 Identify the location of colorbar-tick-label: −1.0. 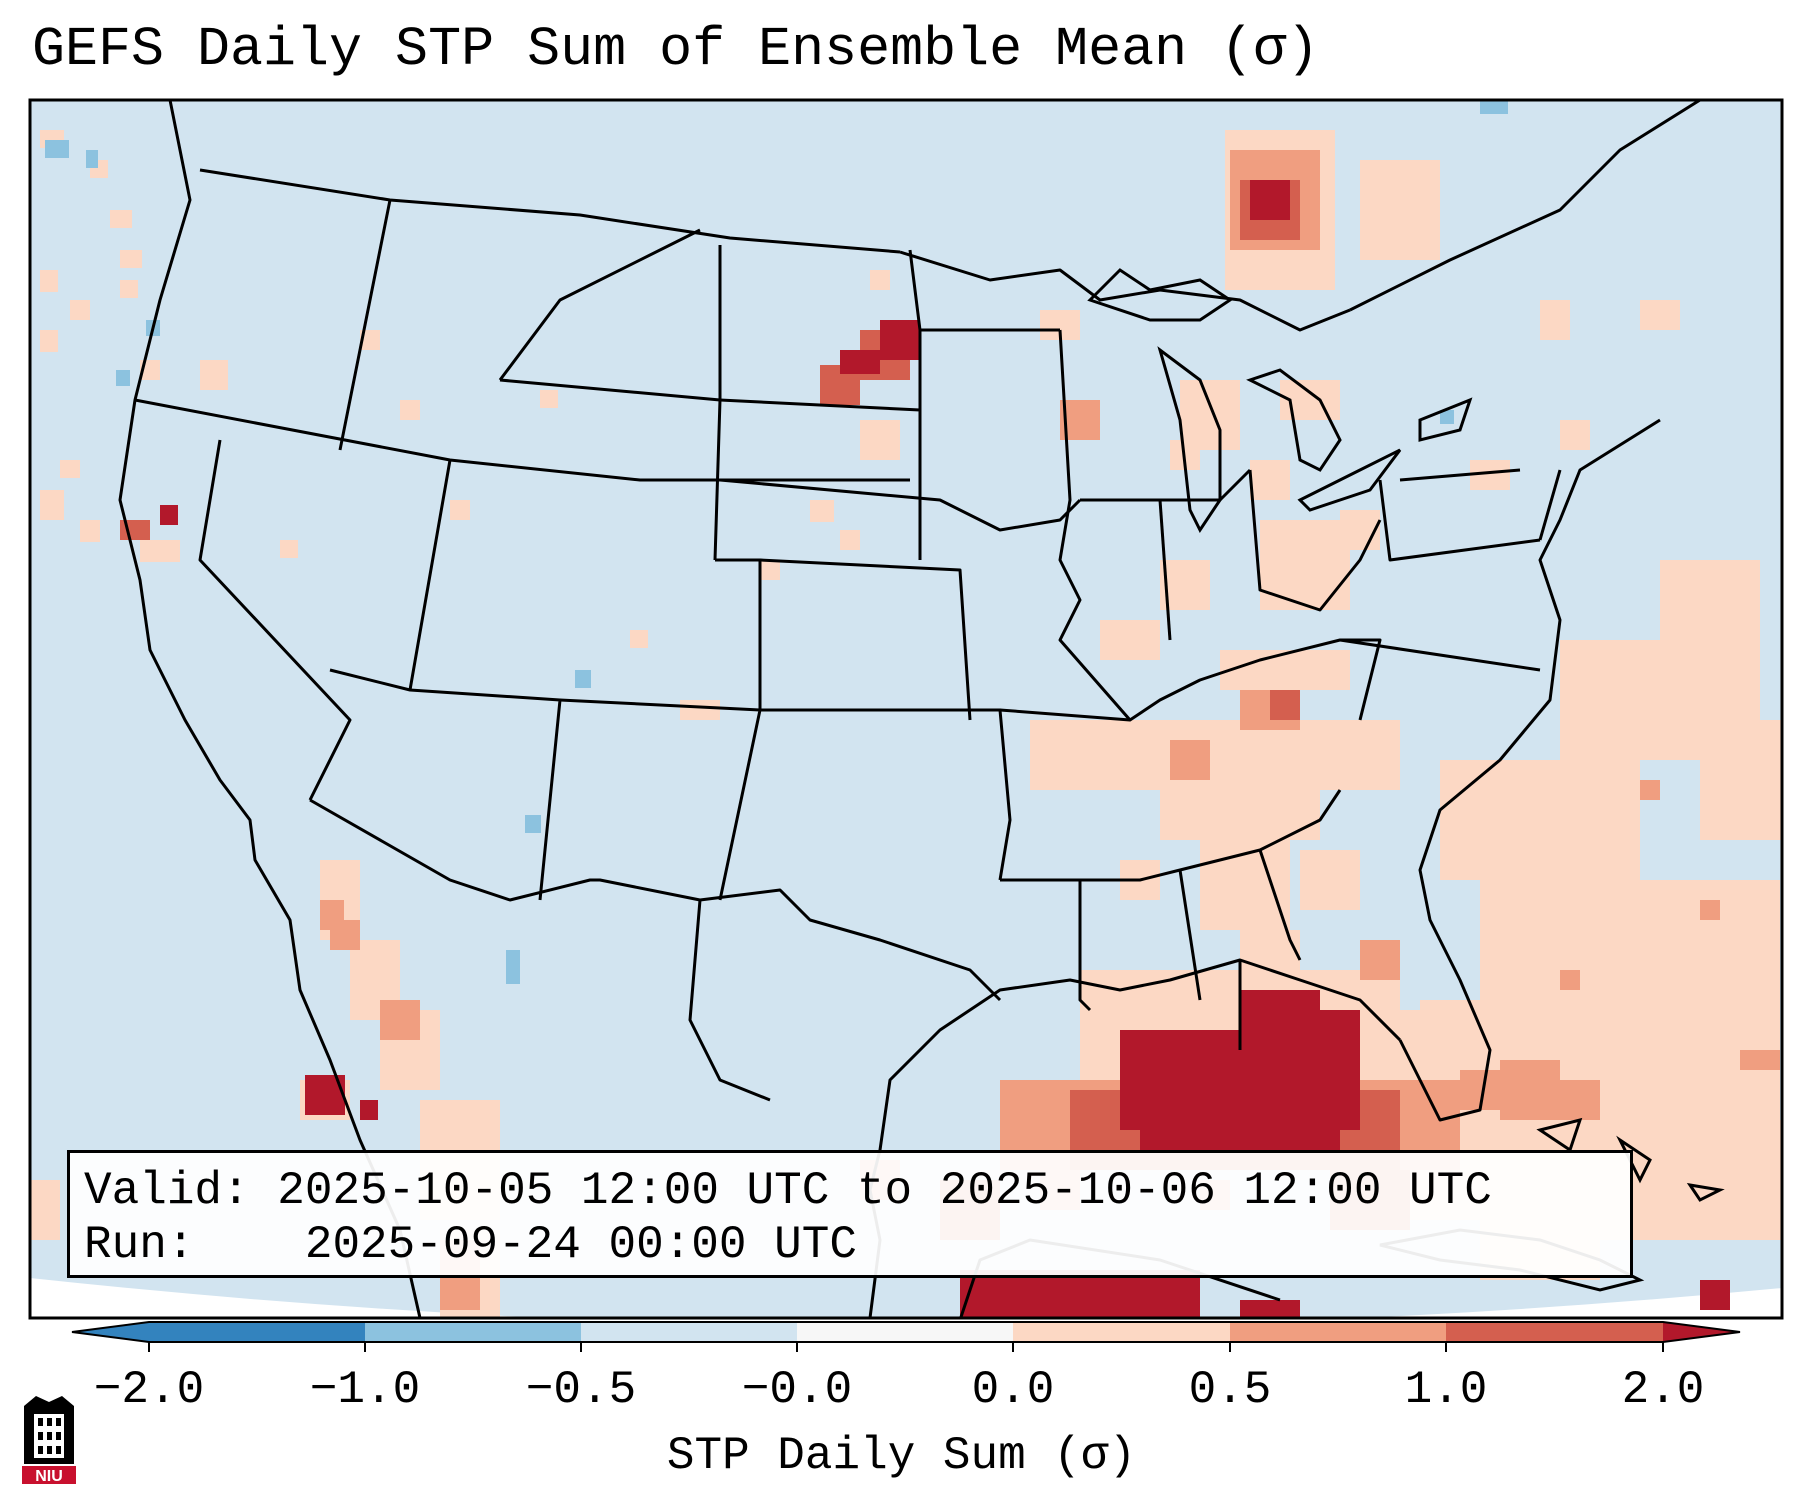
(365, 1390).